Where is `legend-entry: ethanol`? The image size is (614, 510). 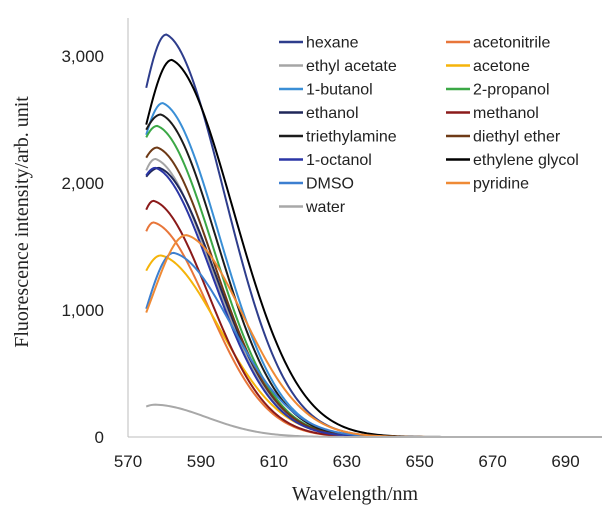
legend-entry: ethanol is located at coordinates (319, 113).